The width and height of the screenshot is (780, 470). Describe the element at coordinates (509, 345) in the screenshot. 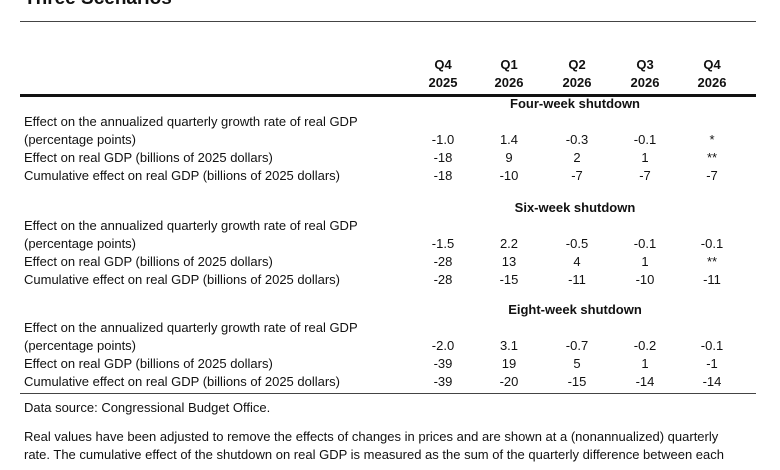

I see `table-cell: 3.1` at that location.